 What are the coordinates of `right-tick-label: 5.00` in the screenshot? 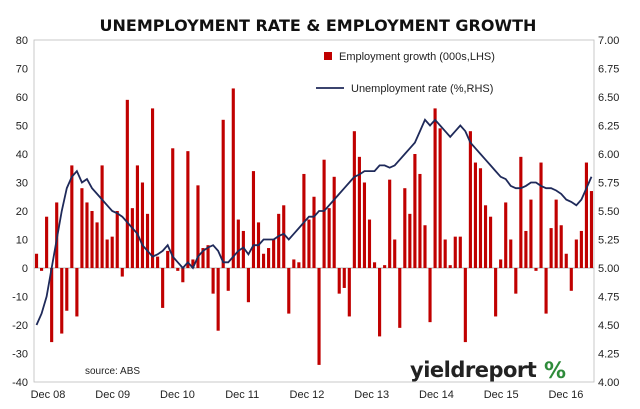 It's located at (608, 269).